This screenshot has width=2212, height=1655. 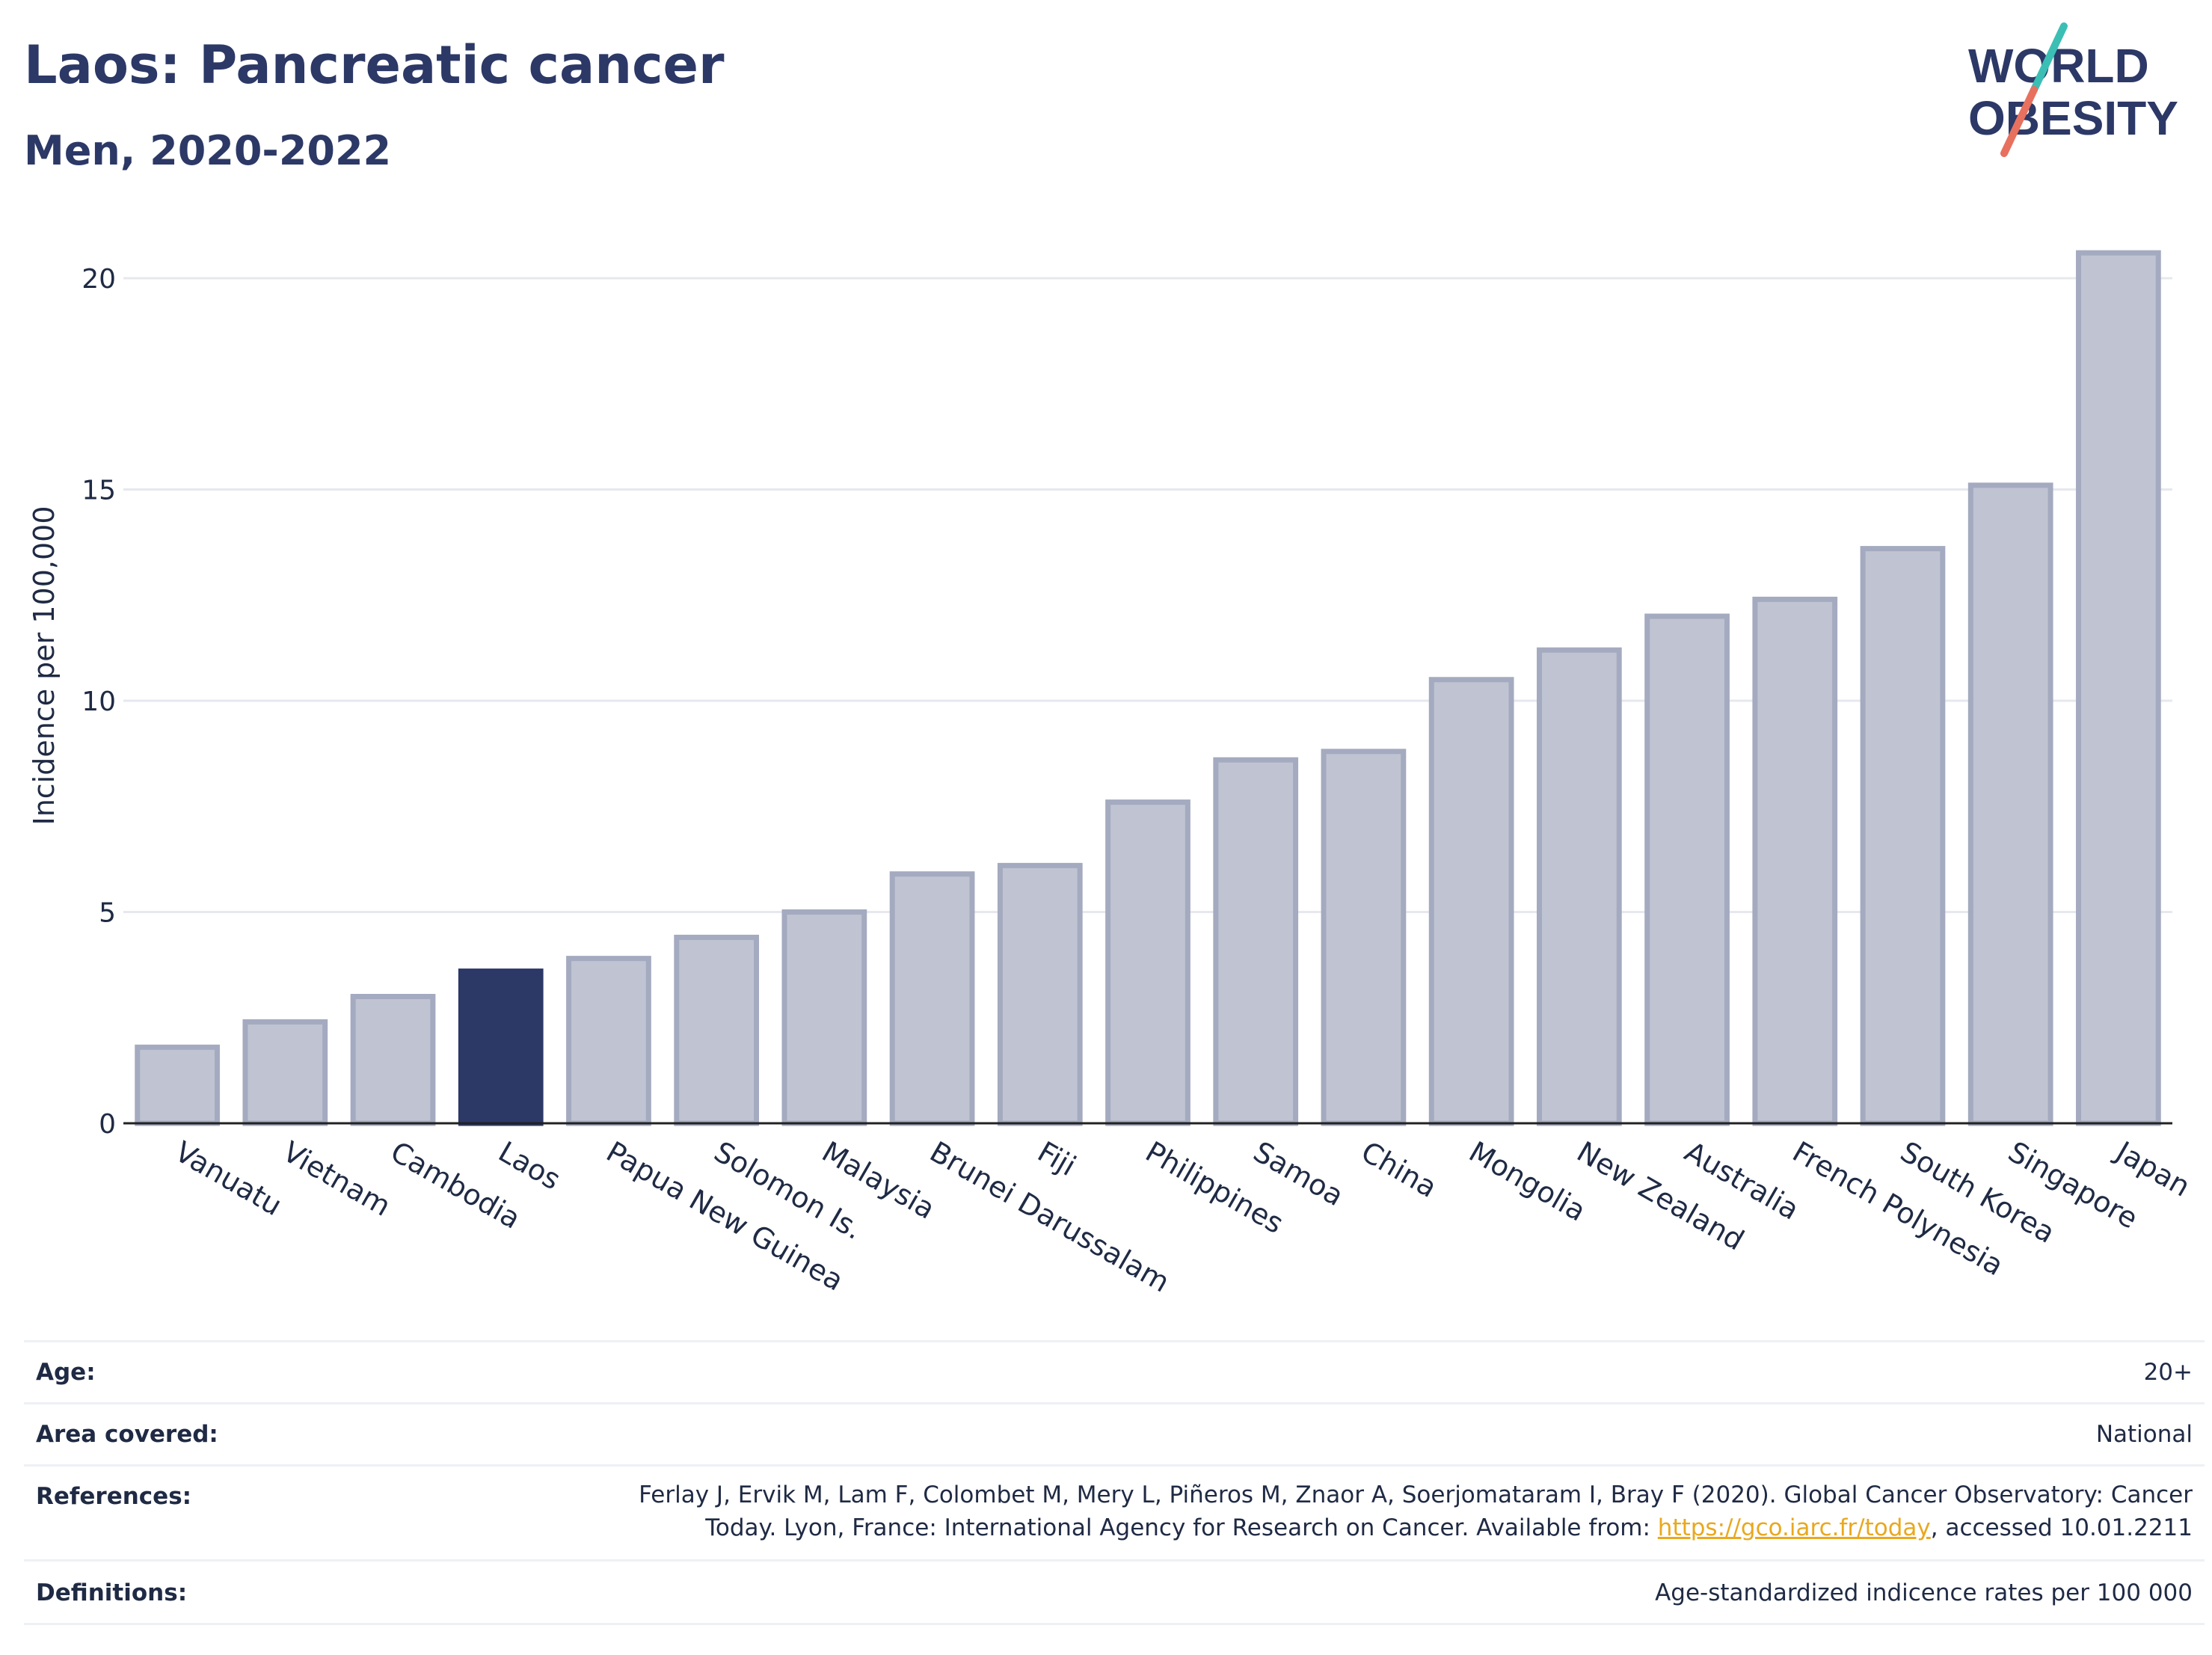 I want to click on bar-solomon-is, so click(x=717, y=1030).